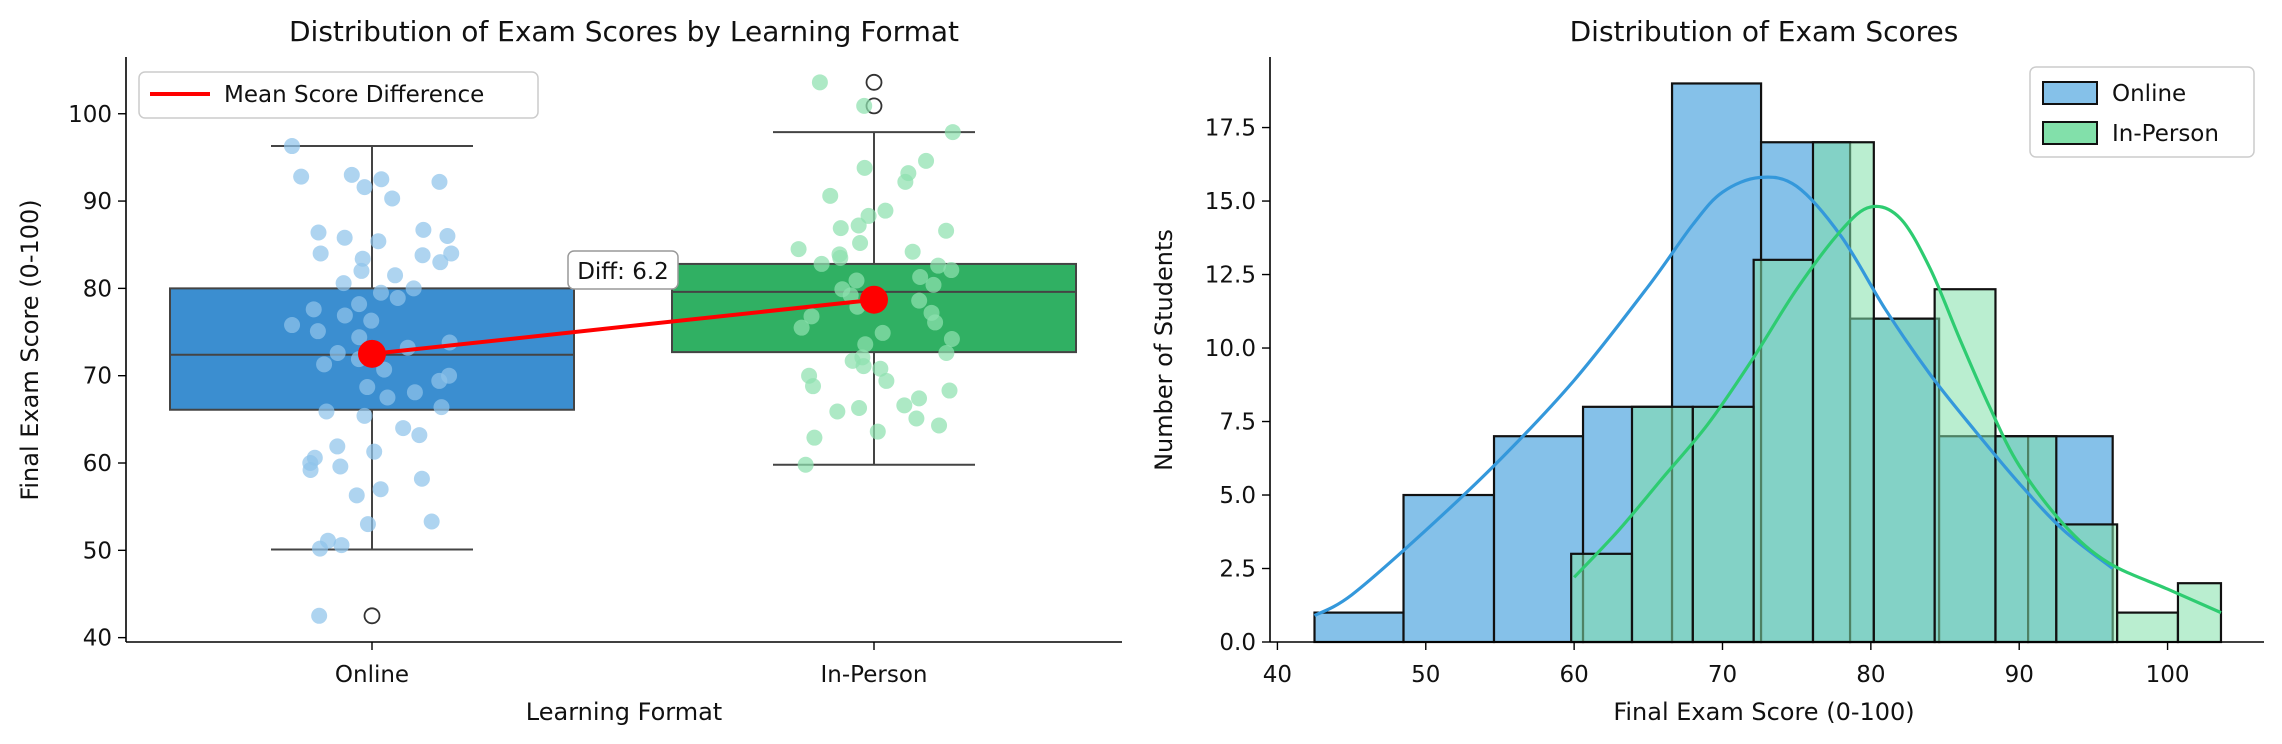 This screenshot has height=744, width=2282. I want to click on boxplot-legend-frame, so click(338, 95).